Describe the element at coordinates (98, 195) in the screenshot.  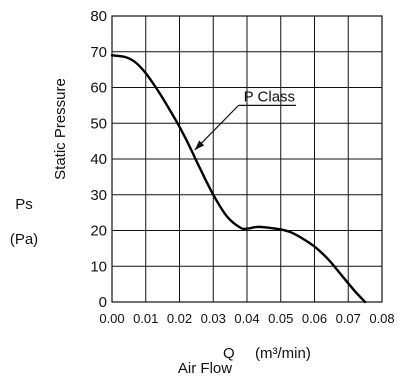
I see `y-tick-label: 30` at that location.